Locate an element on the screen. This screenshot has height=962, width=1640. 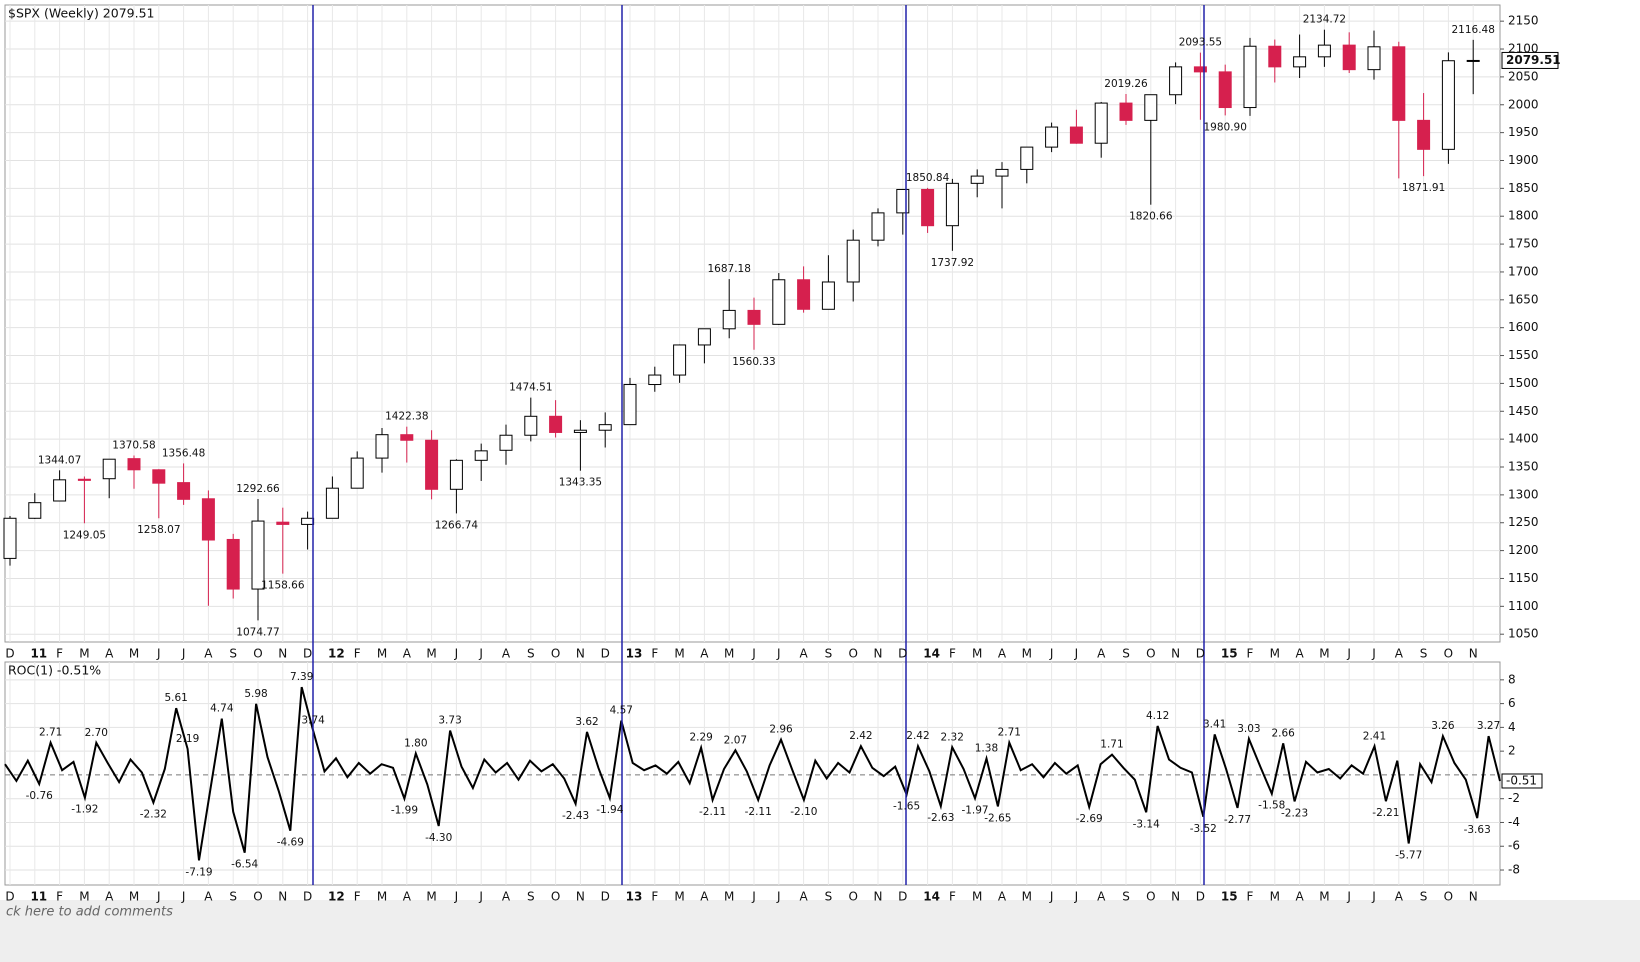
y-tick-label: 1550 is located at coordinates (1523, 355).